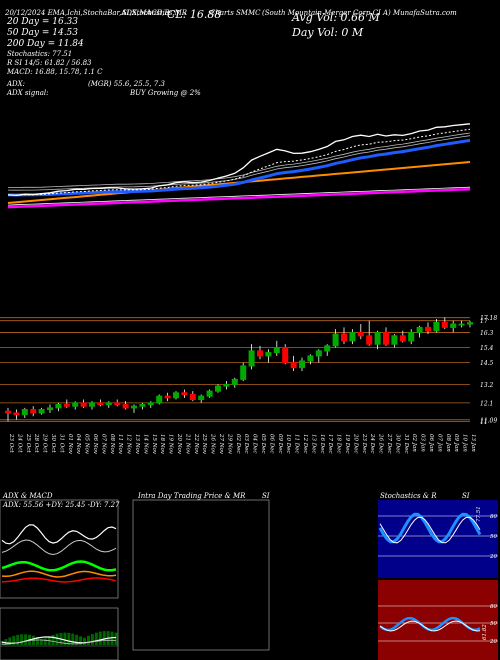 This screenshot has height=660, width=500. Describe the element at coordinates (305, 444) in the screenshot. I see `date-tick-label: 12 Dec` at that location.